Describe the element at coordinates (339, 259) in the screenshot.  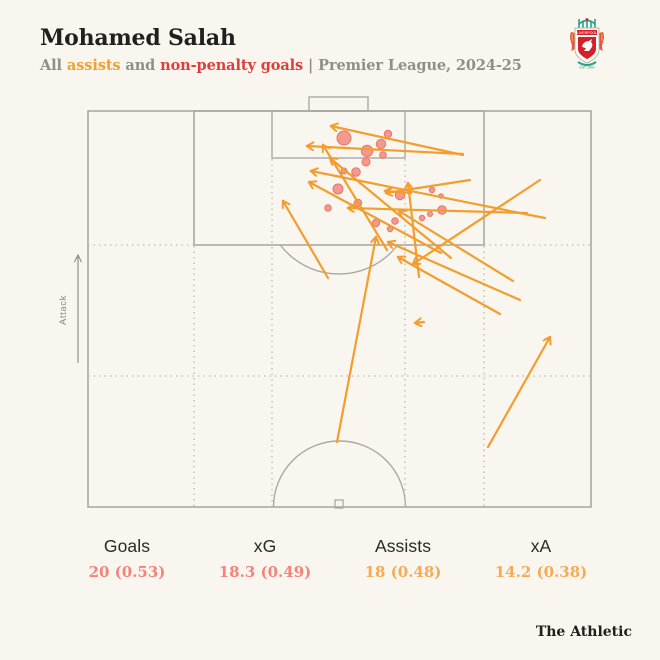
I see `penalty-arc` at that location.